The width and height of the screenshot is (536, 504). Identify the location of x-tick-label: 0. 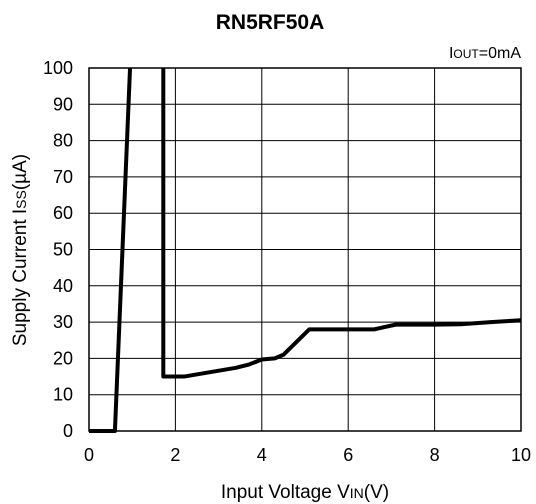
(89, 455).